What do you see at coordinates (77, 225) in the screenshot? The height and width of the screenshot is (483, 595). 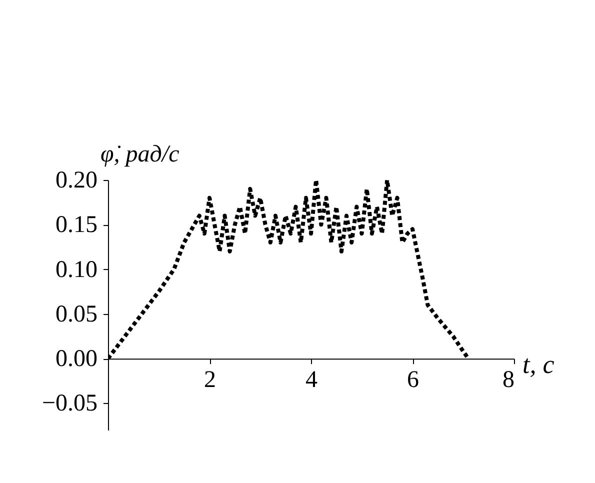 I see `y-tick-label: 0.15` at bounding box center [77, 225].